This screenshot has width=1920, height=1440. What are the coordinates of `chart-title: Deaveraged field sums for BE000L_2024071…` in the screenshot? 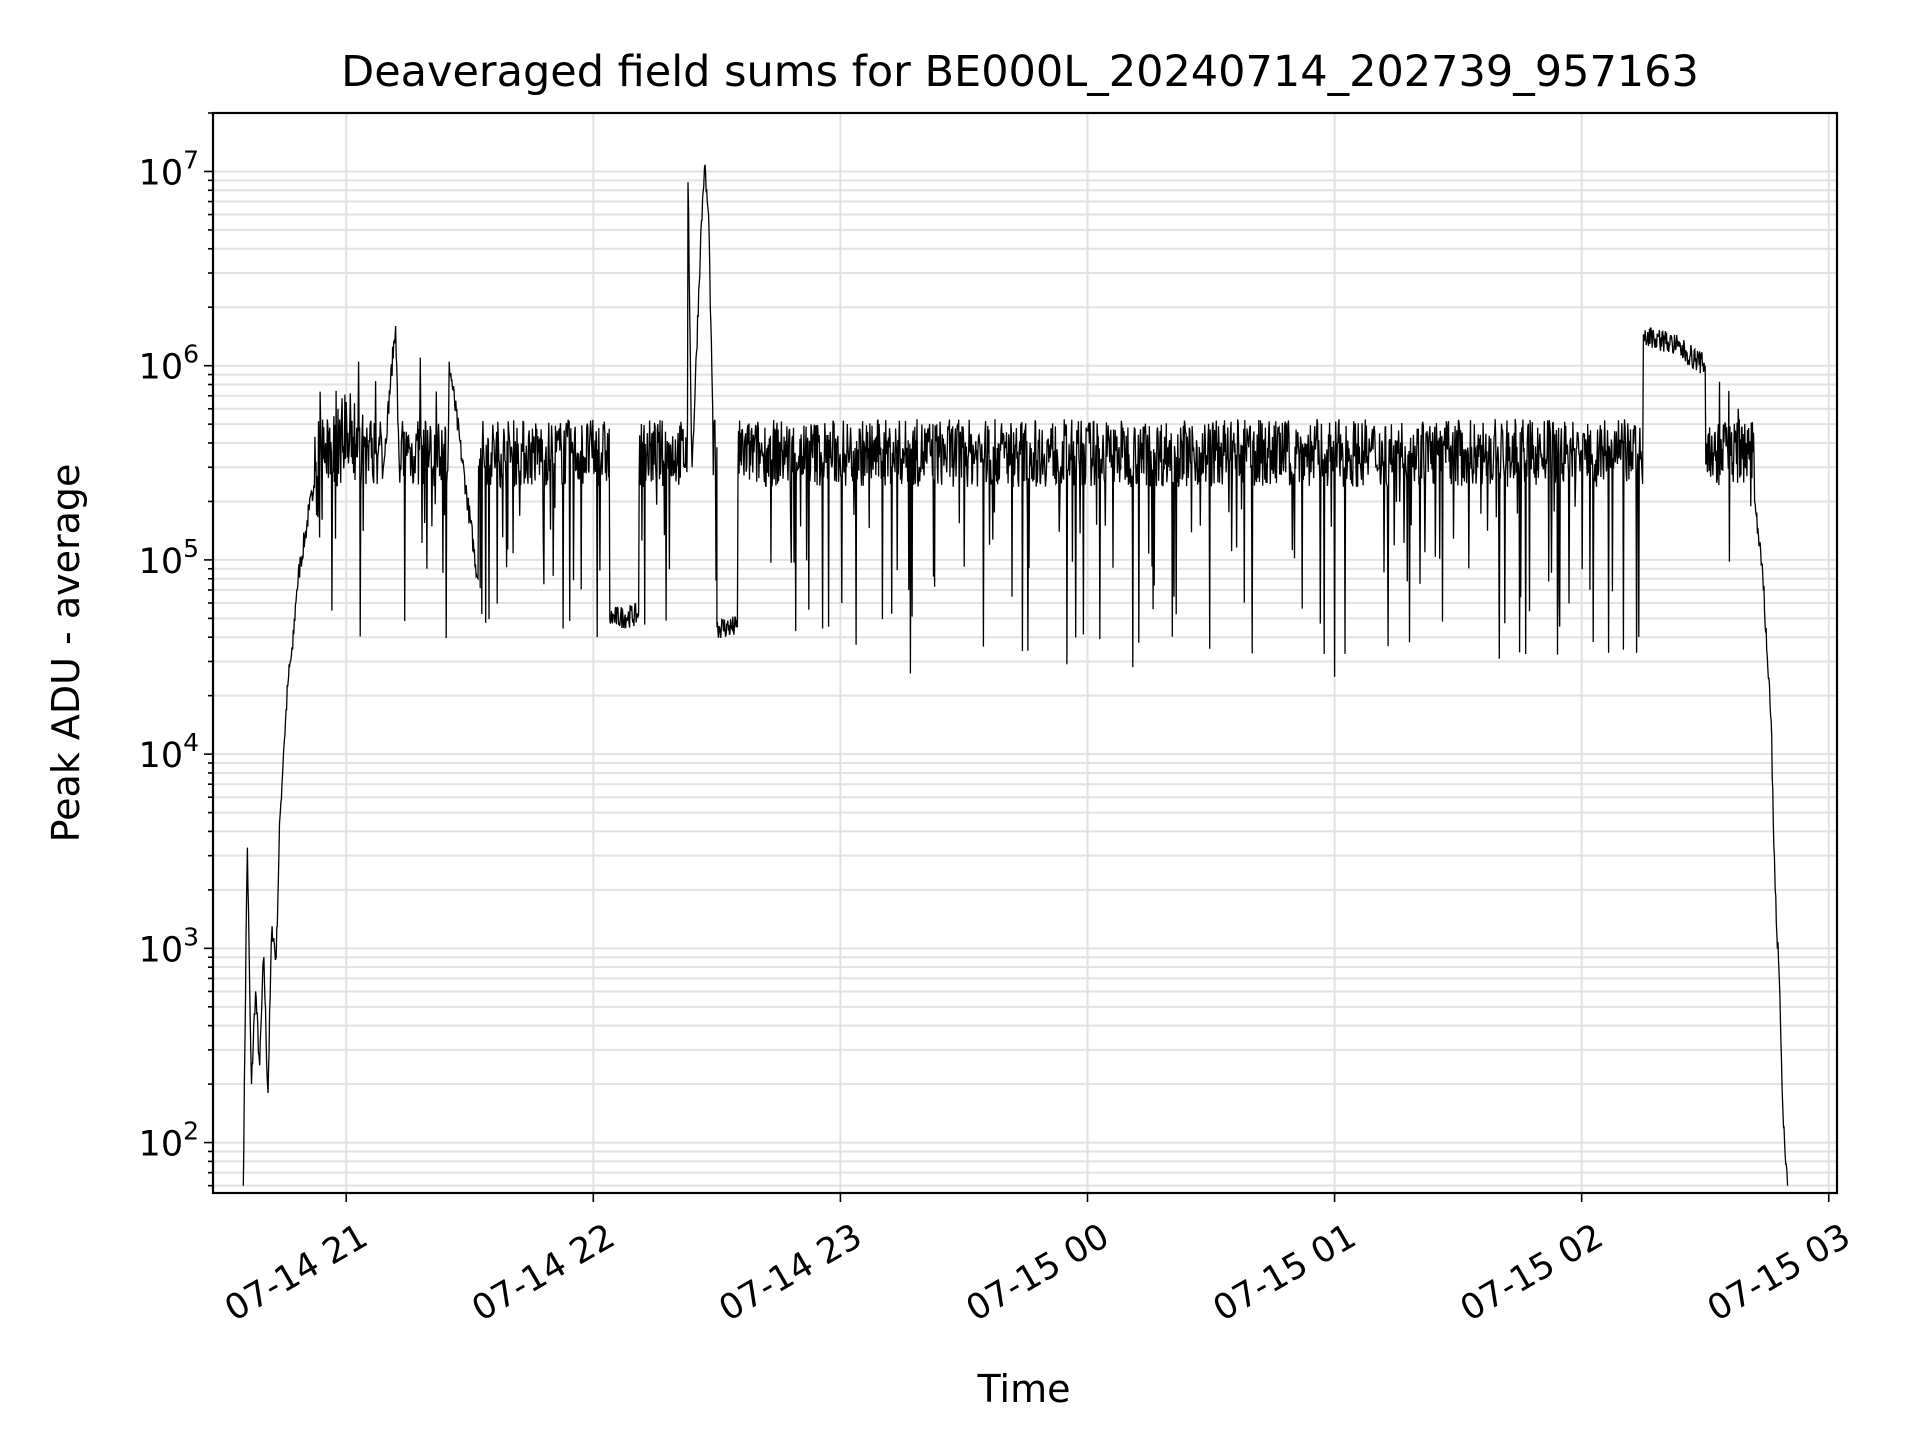 It's located at (1020, 72).